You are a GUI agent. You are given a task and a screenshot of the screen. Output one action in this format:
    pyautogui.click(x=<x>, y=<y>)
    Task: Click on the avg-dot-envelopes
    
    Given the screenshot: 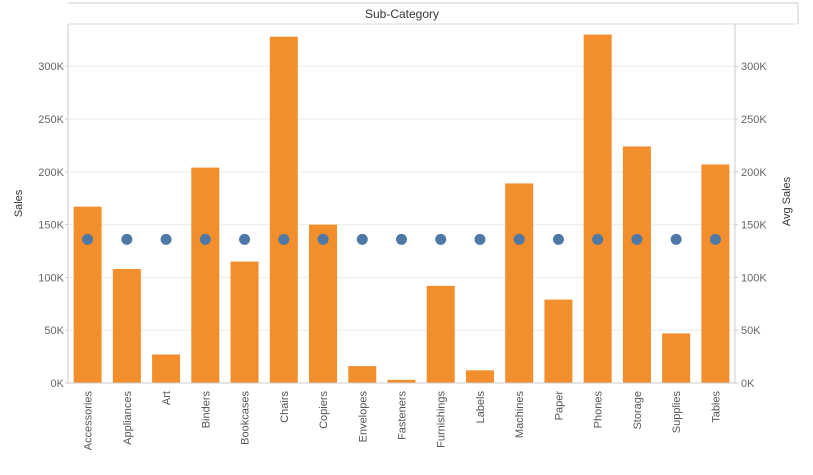 What is the action you would take?
    pyautogui.click(x=362, y=239)
    